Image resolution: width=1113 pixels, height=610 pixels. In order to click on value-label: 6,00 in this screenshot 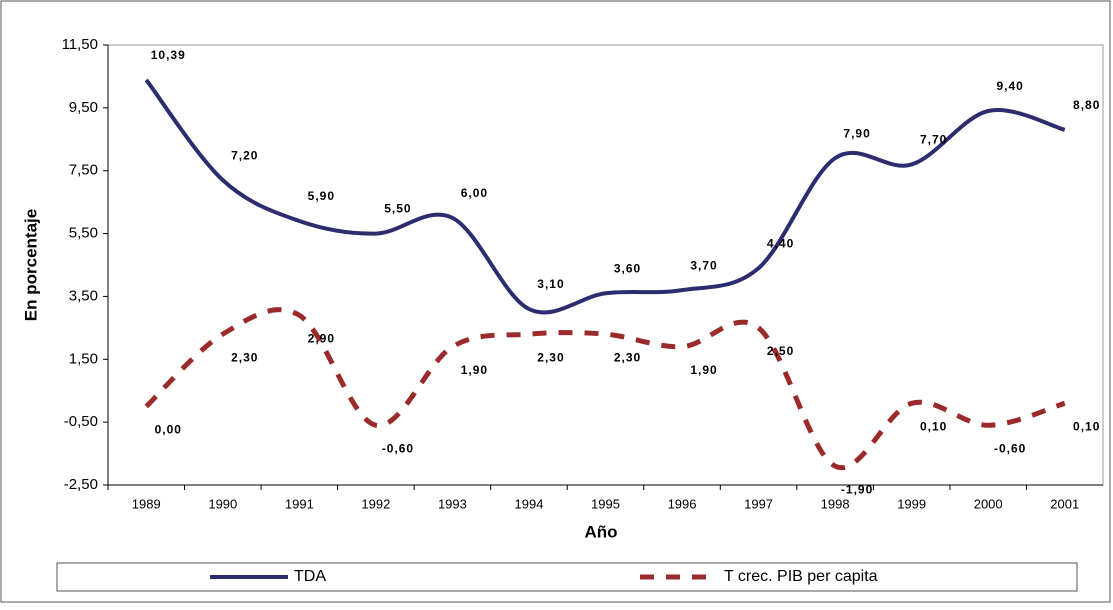, I will do `click(474, 193)`.